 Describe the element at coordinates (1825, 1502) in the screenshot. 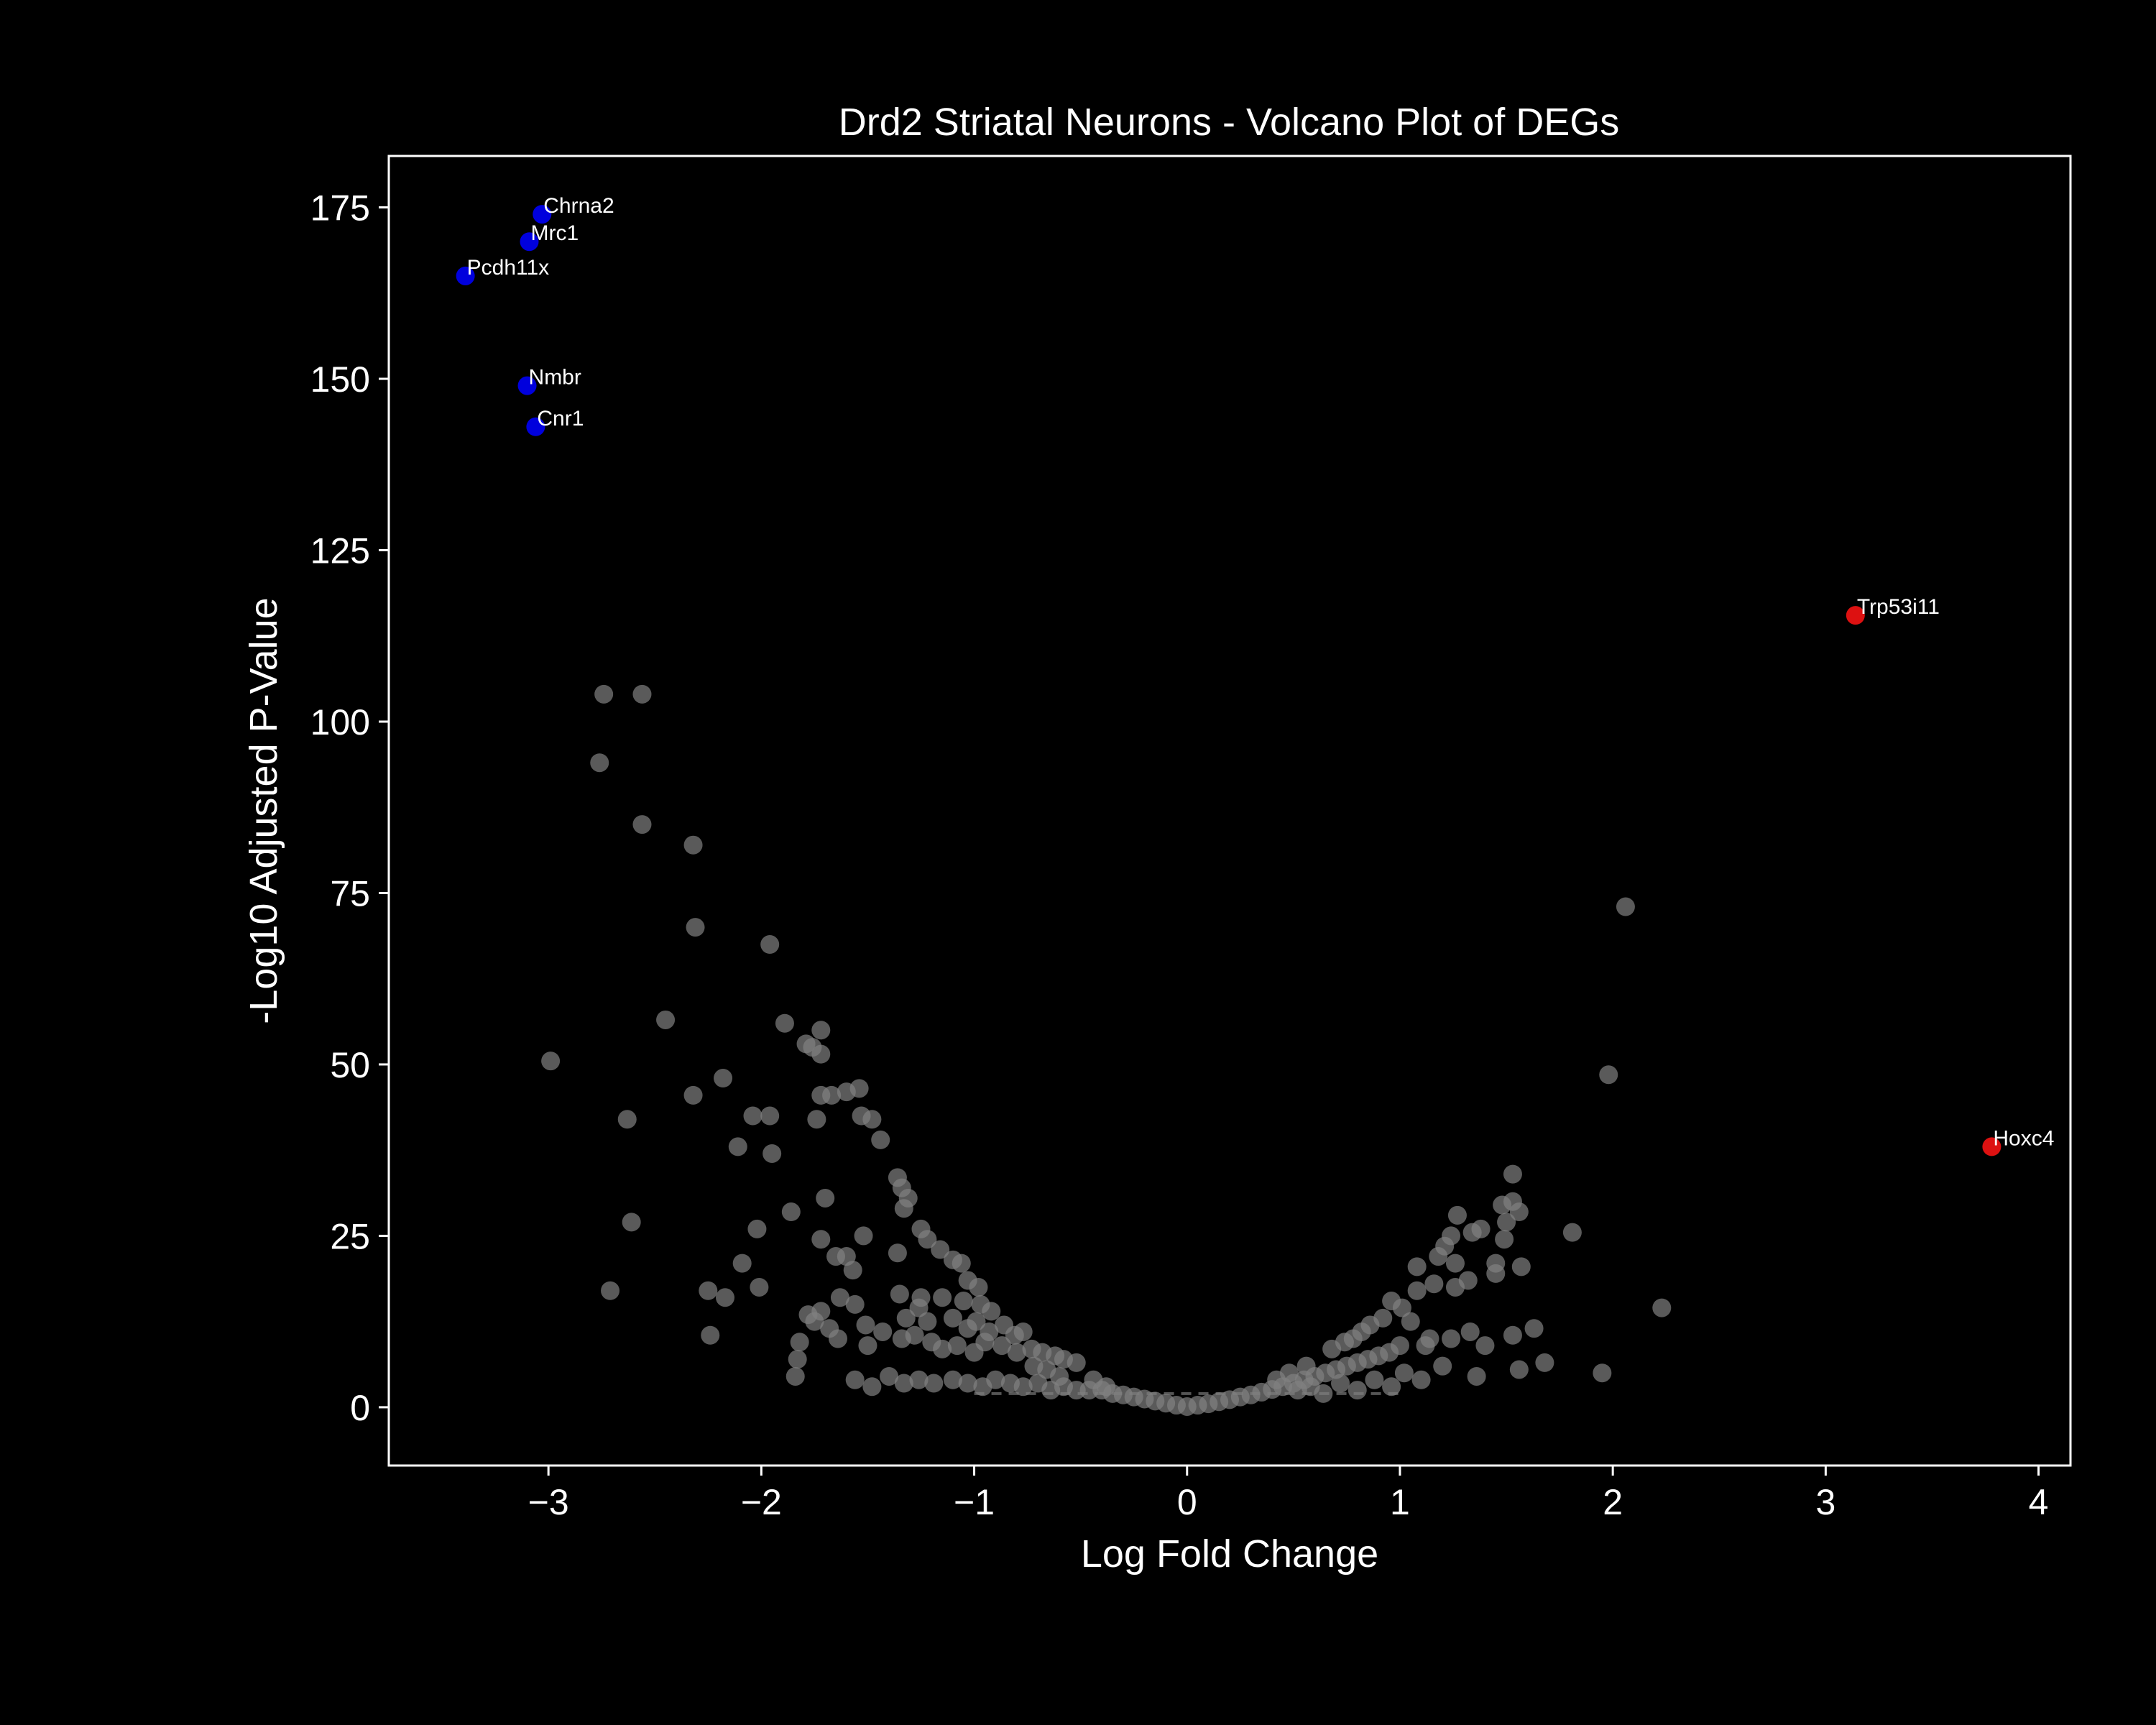

I see `x-tick-label: 3` at that location.